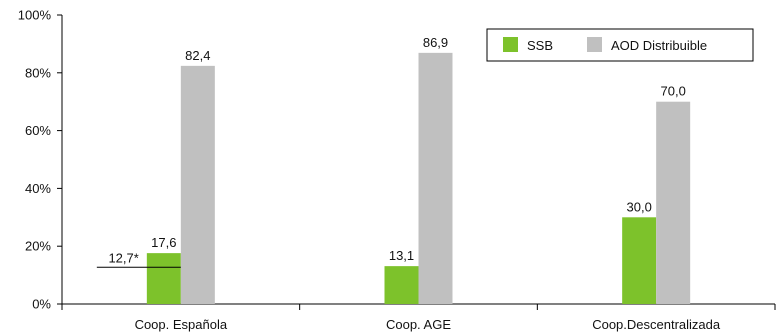 This screenshot has width=778, height=335. What do you see at coordinates (401, 255) in the screenshot?
I see `data-label: 13,1` at bounding box center [401, 255].